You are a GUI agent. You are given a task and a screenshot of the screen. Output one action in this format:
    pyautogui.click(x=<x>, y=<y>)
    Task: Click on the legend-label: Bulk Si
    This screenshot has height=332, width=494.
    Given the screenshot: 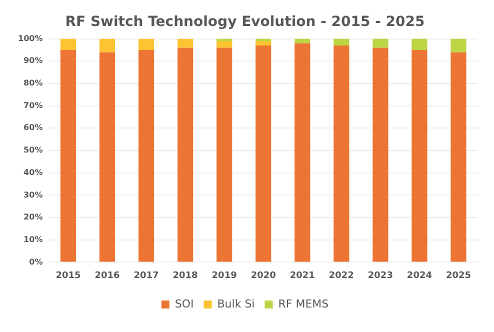 What is the action you would take?
    pyautogui.click(x=236, y=303)
    